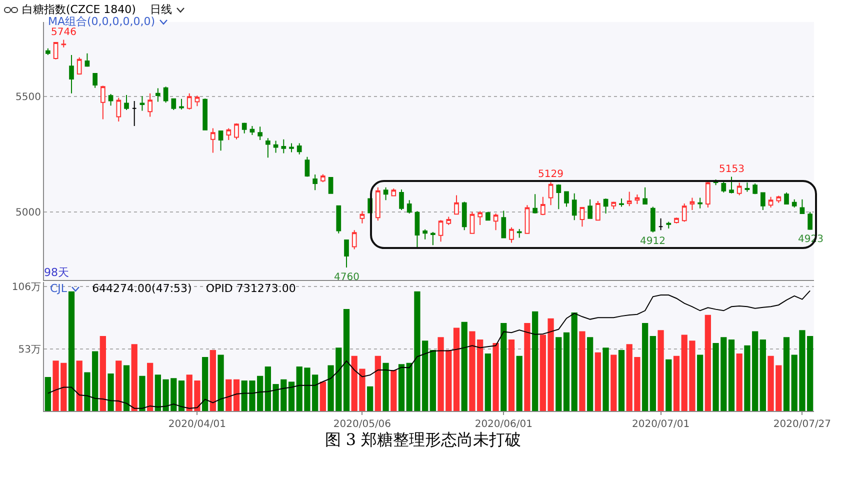  I want to click on annotation: 5746, so click(63, 32).